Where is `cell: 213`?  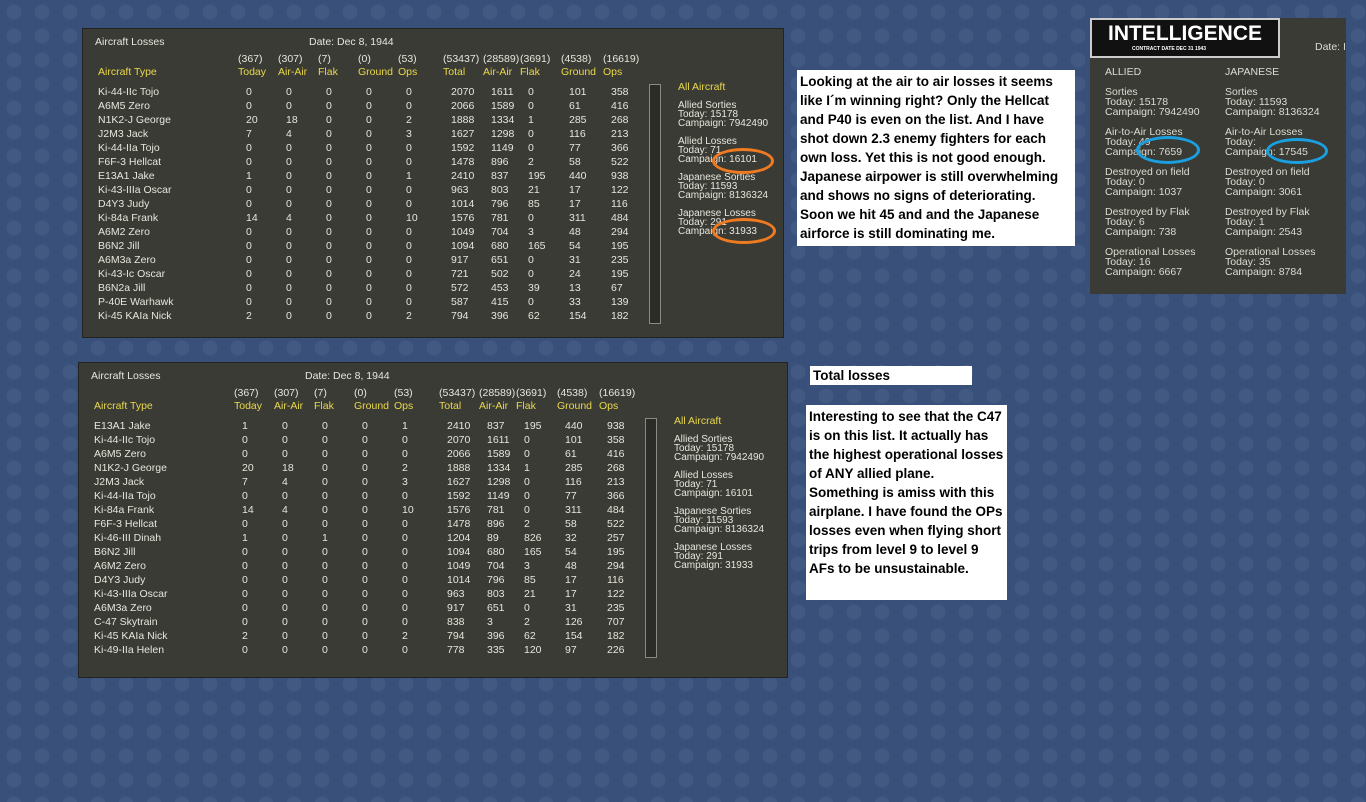 cell: 213 is located at coordinates (620, 134).